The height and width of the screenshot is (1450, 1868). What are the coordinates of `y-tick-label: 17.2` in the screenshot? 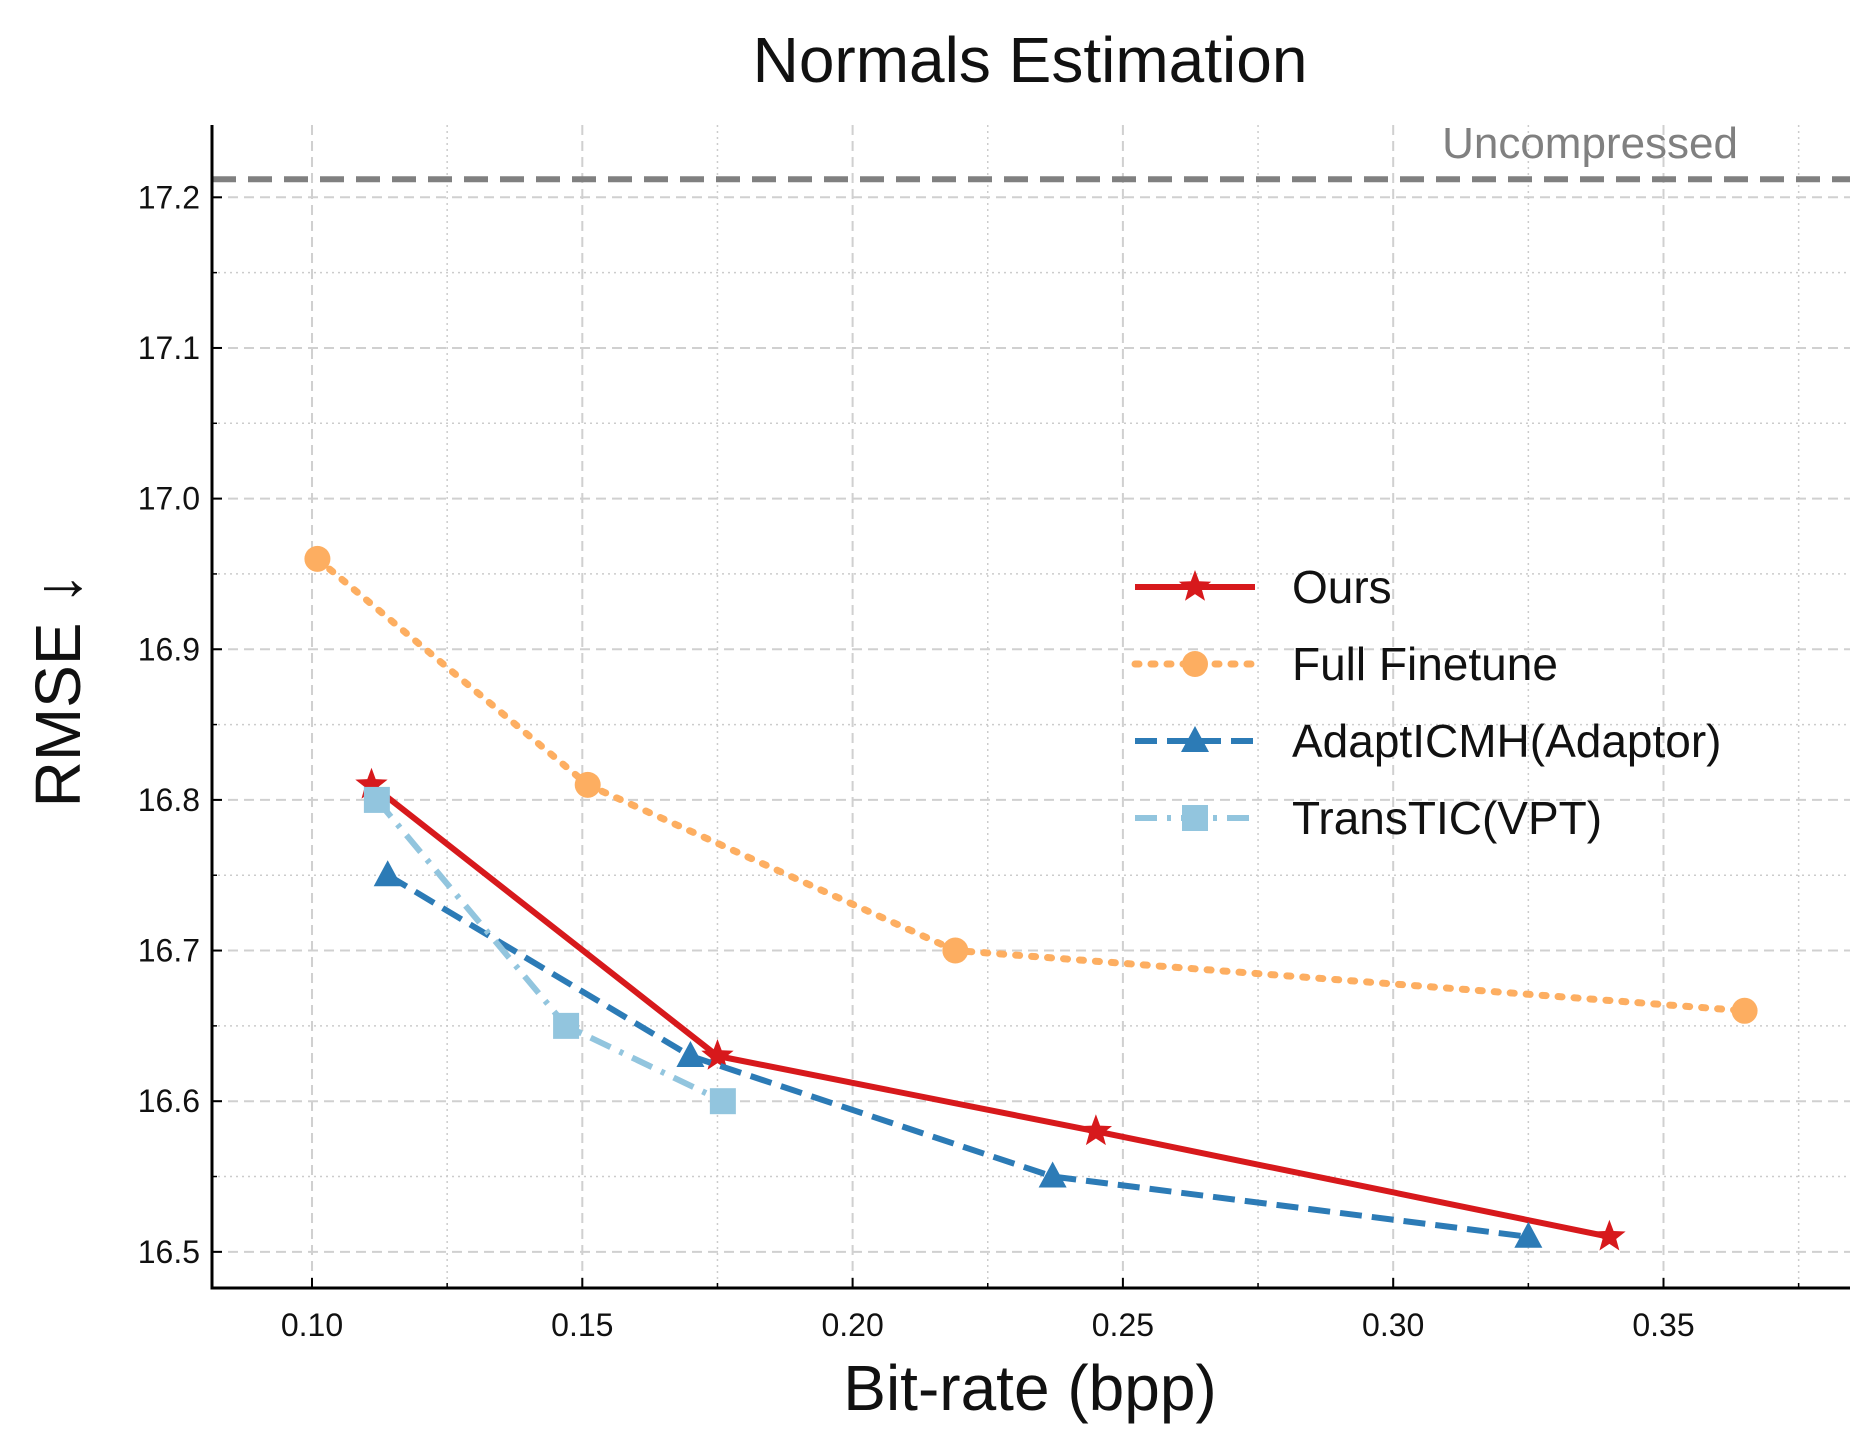 It's located at (169, 197).